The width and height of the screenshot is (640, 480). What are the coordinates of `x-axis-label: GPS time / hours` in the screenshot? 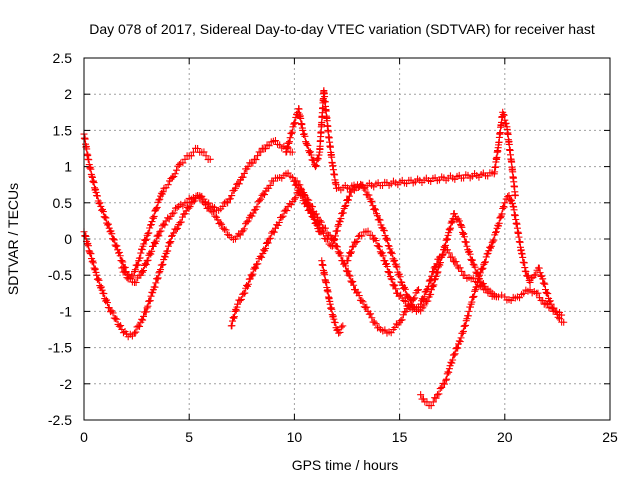 It's located at (345, 465).